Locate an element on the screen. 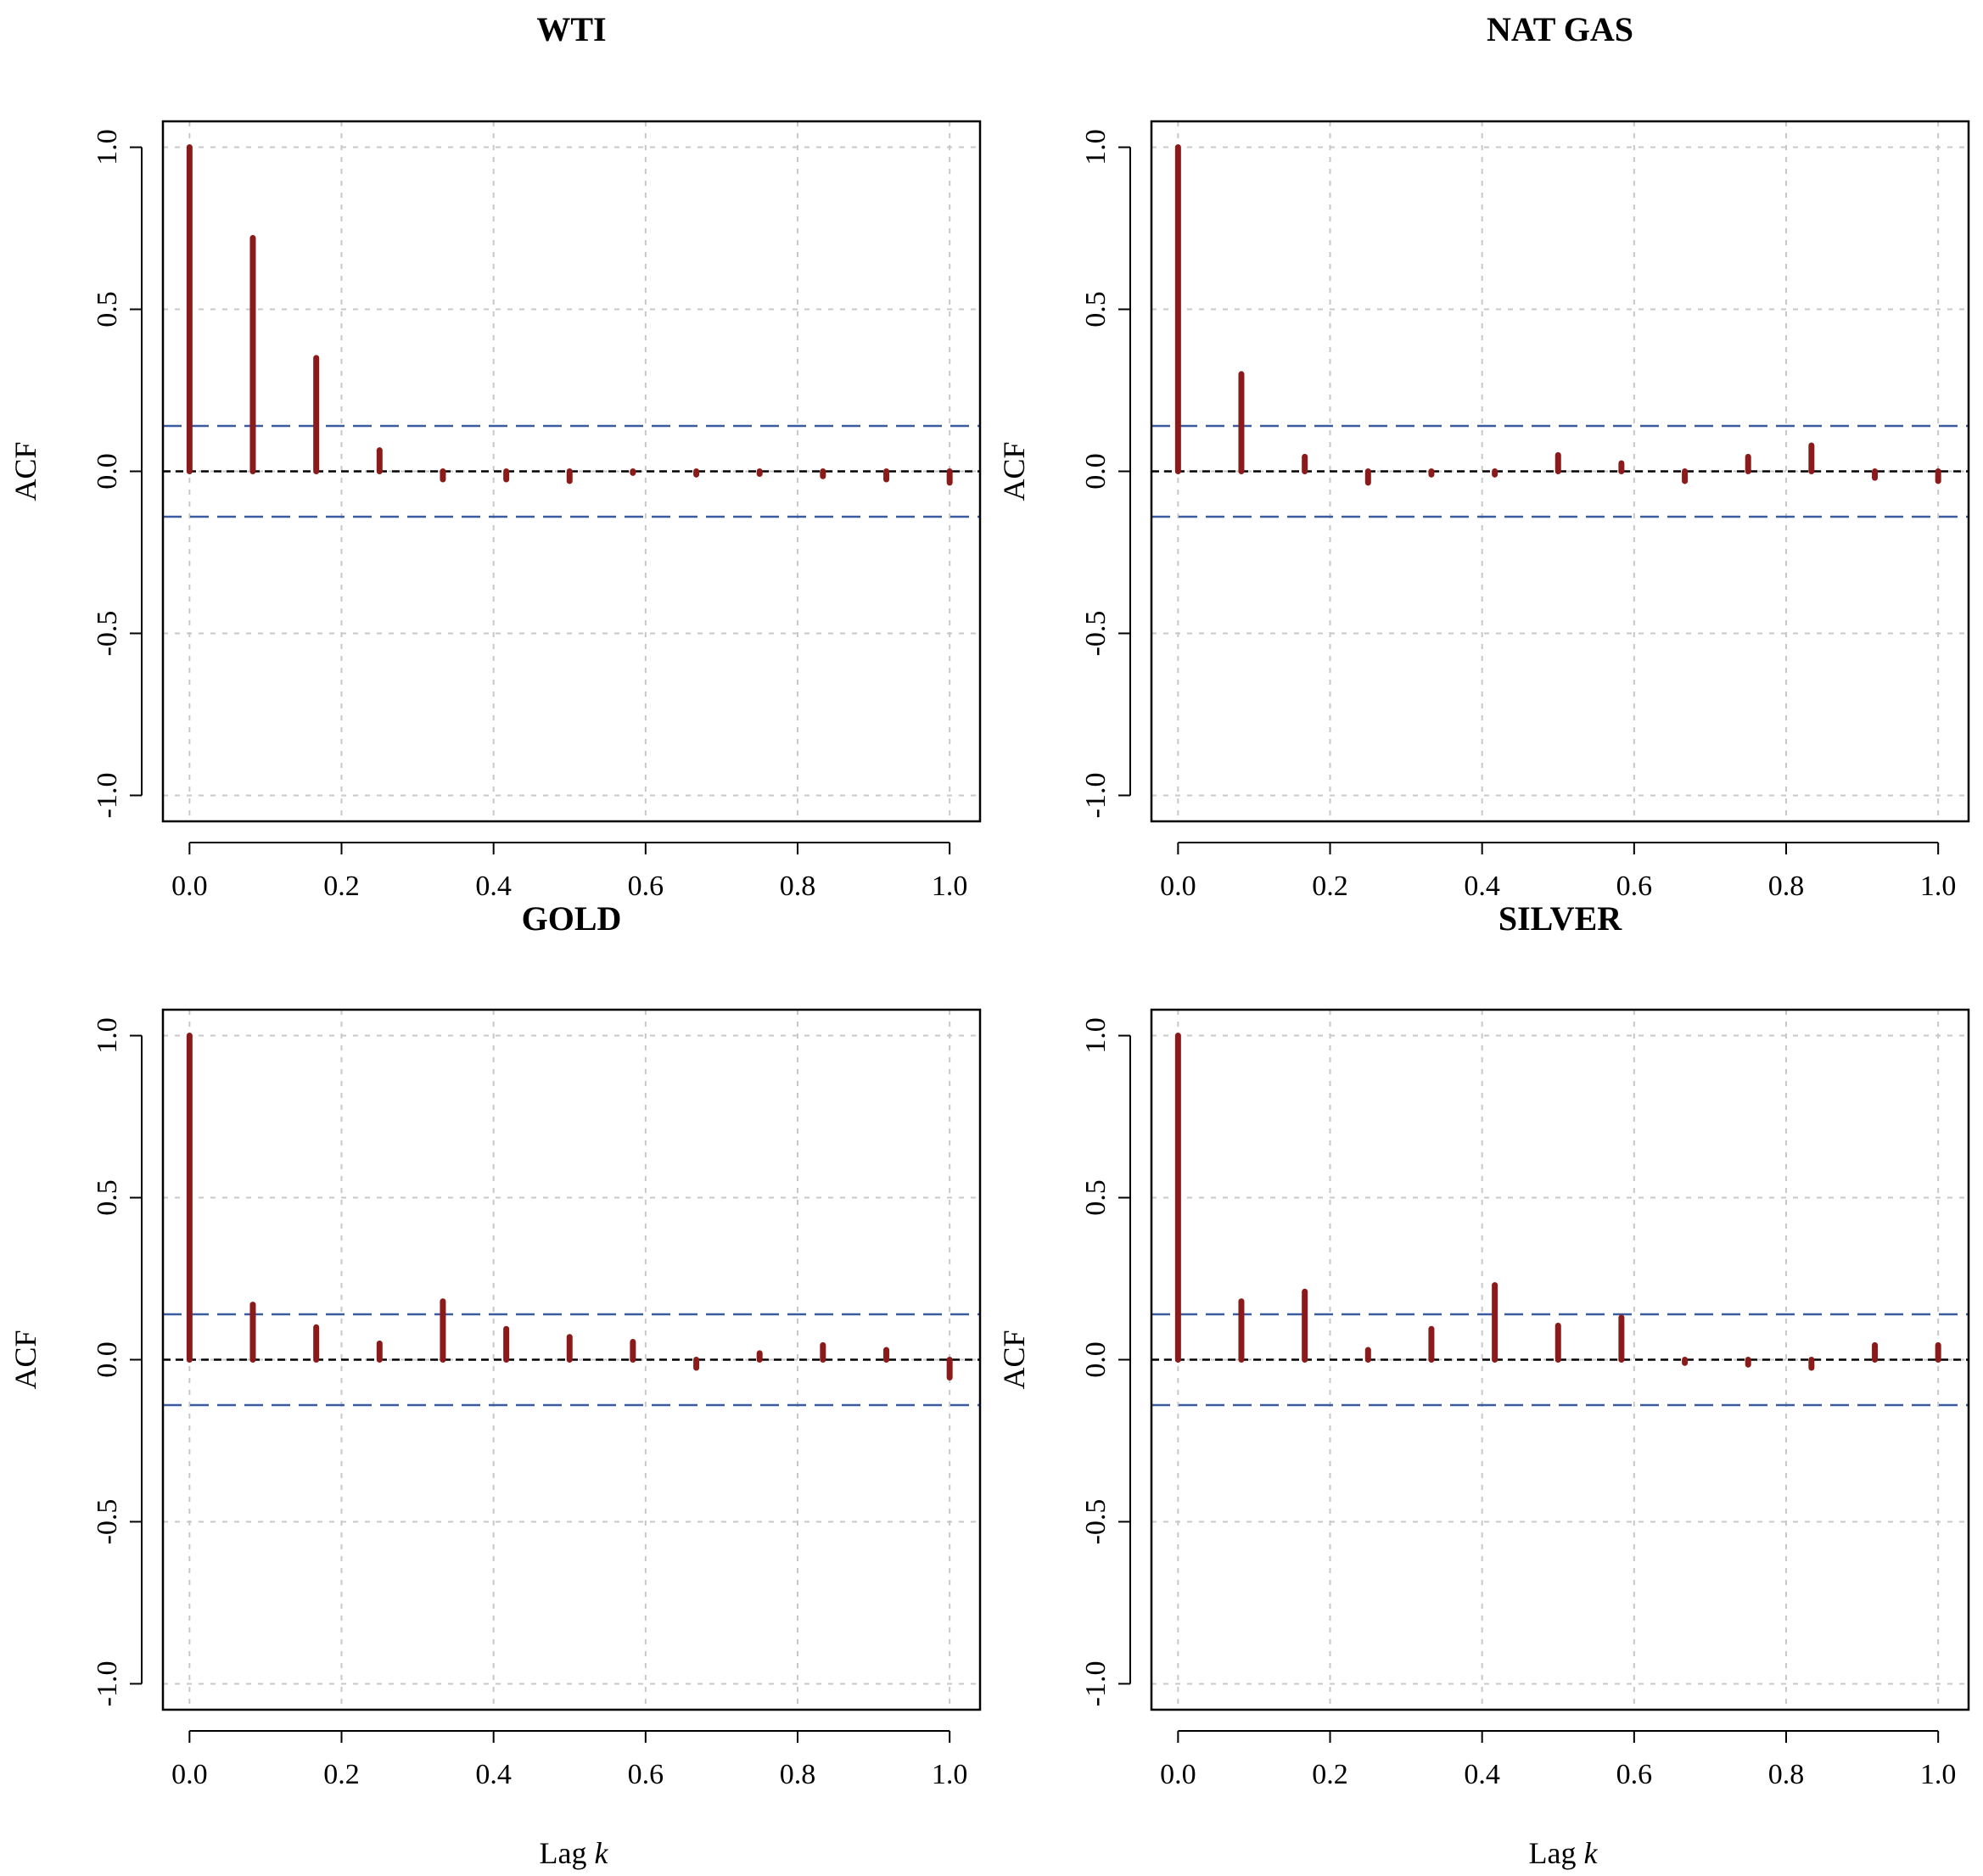  panel-title: SILVER is located at coordinates (1560, 918).